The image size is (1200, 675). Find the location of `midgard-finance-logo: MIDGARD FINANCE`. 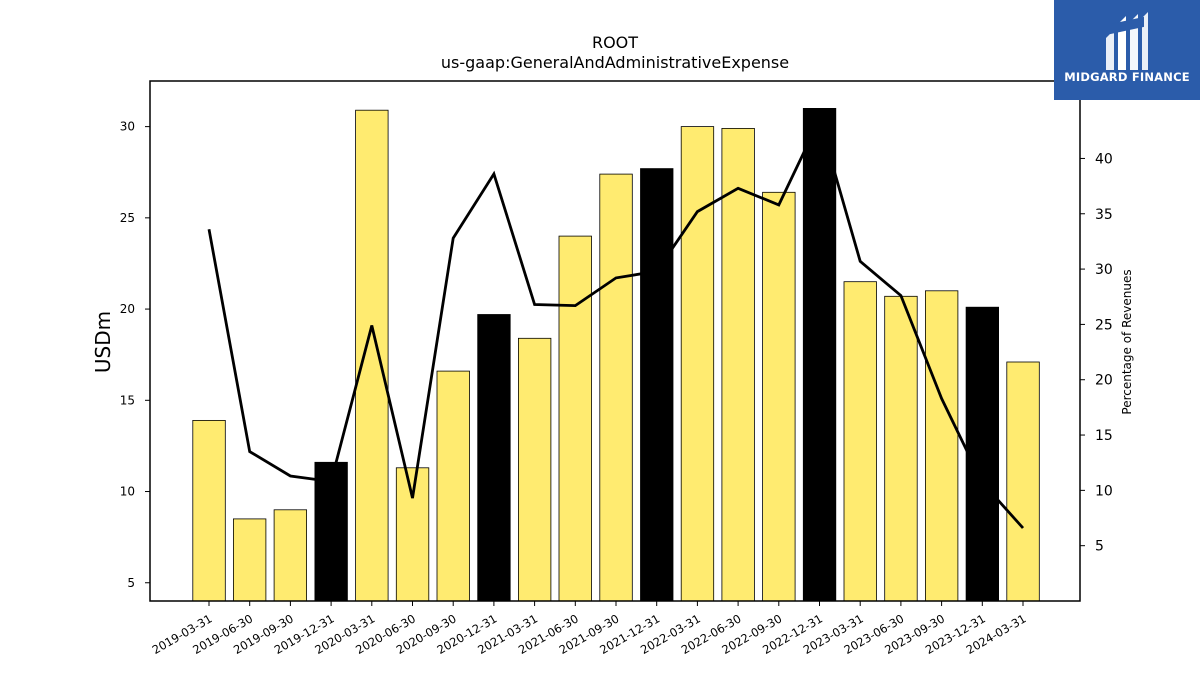

midgard-finance-logo: MIDGARD FINANCE is located at coordinates (1127, 50).